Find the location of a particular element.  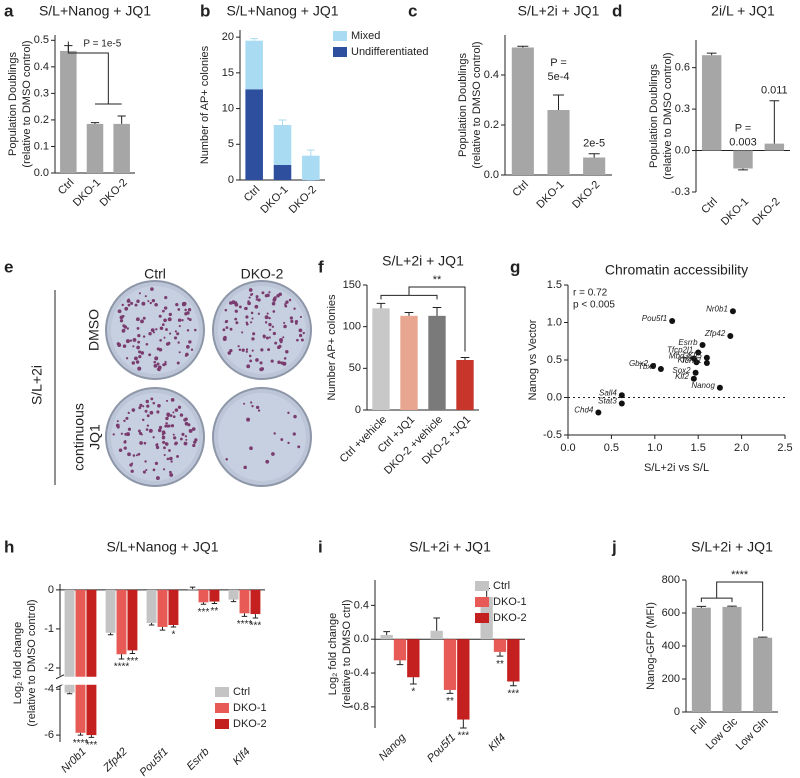

x-tick-label: Esrrb is located at coordinates (198, 759).